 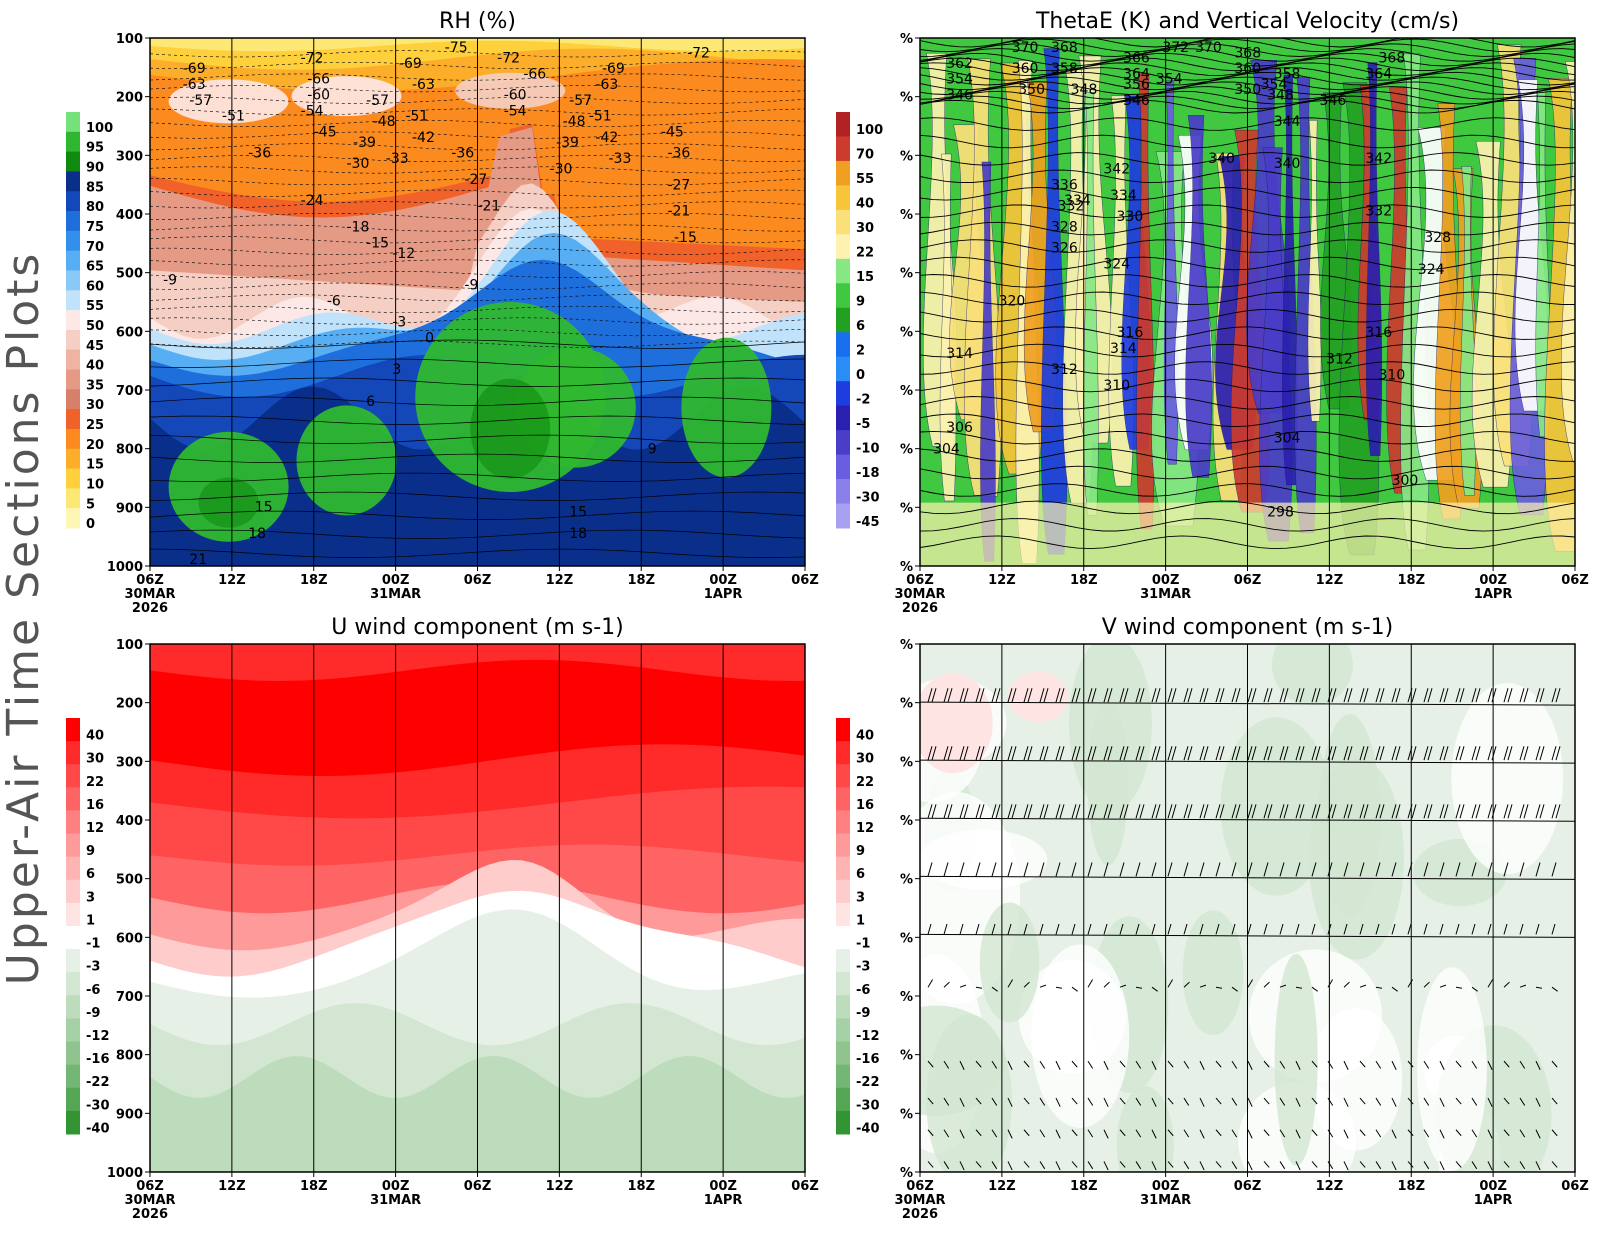 What do you see at coordinates (1064, 69) in the screenshot?
I see `contour-label: 358` at bounding box center [1064, 69].